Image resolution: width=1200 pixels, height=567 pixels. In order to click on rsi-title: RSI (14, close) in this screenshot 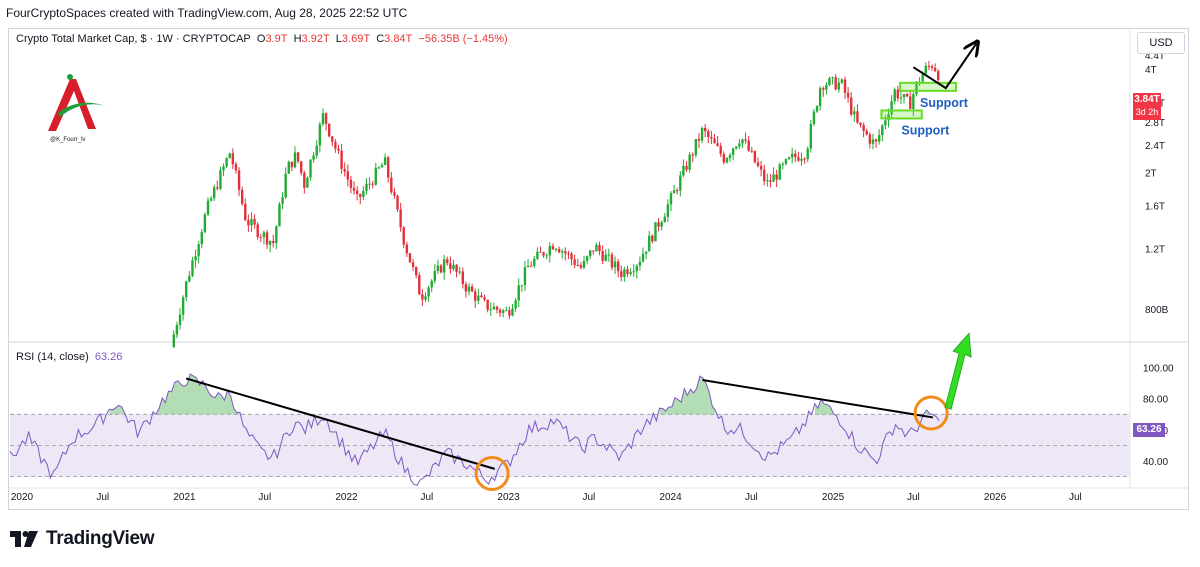, I will do `click(52, 357)`.